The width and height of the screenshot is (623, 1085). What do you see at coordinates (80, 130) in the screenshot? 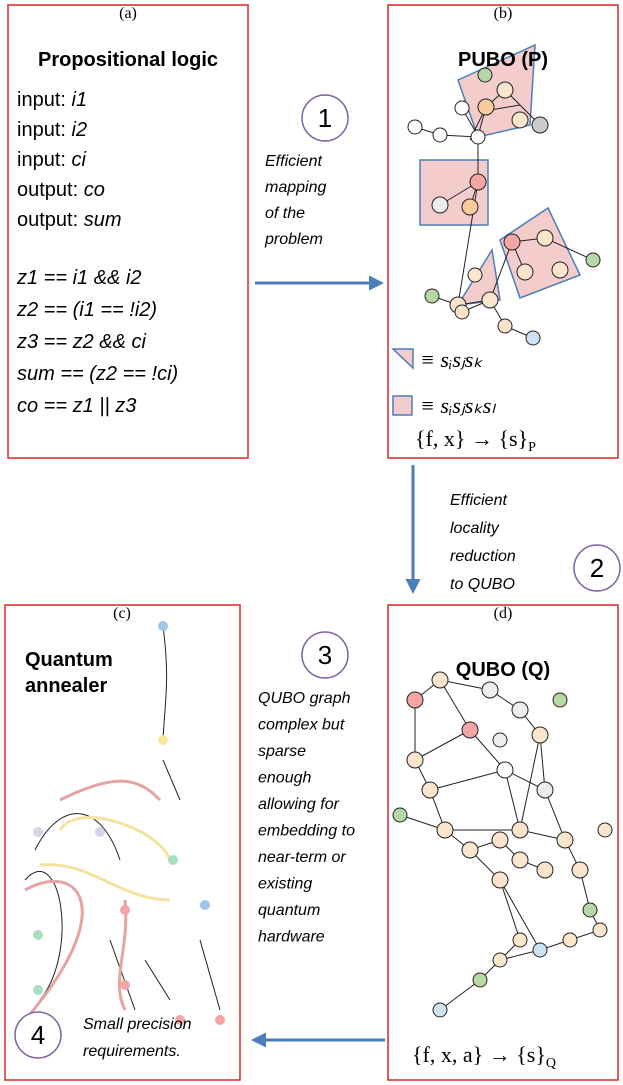
I see `io-var: i2` at bounding box center [80, 130].